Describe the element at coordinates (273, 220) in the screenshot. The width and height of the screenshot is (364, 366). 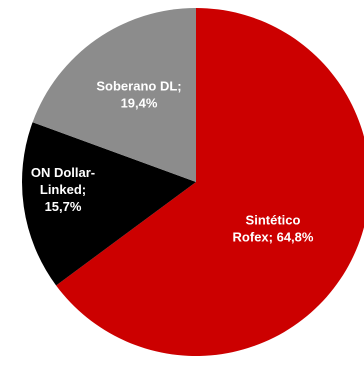
I see `slice-label-line: Sintético` at that location.